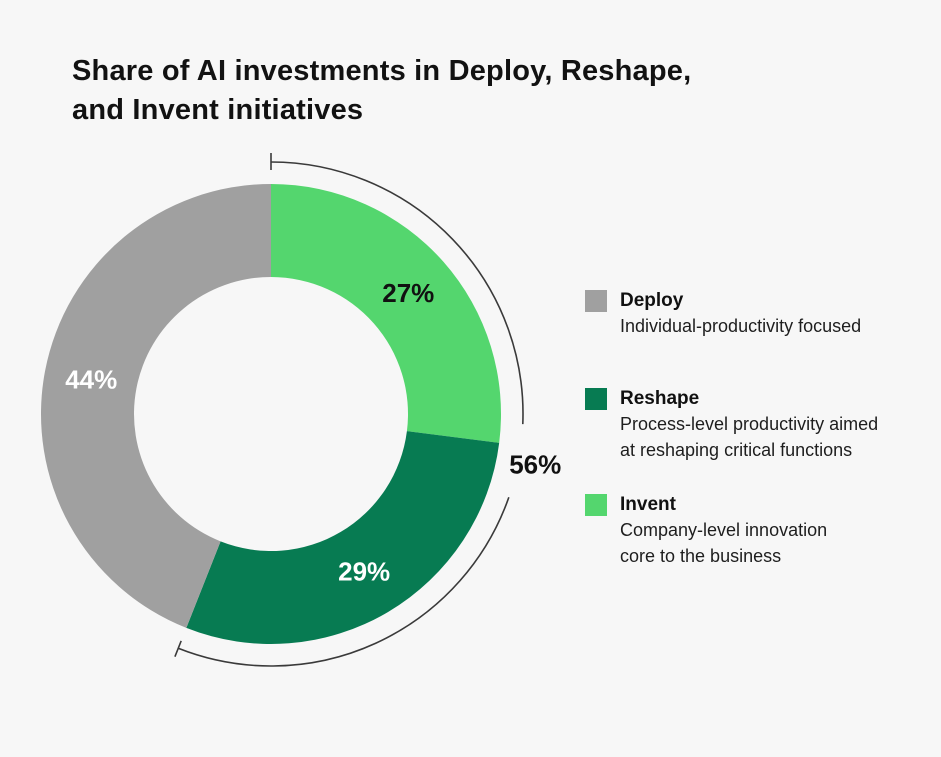 Image resolution: width=941 pixels, height=757 pixels. I want to click on slice-label-deploy: 44%, so click(91, 380).